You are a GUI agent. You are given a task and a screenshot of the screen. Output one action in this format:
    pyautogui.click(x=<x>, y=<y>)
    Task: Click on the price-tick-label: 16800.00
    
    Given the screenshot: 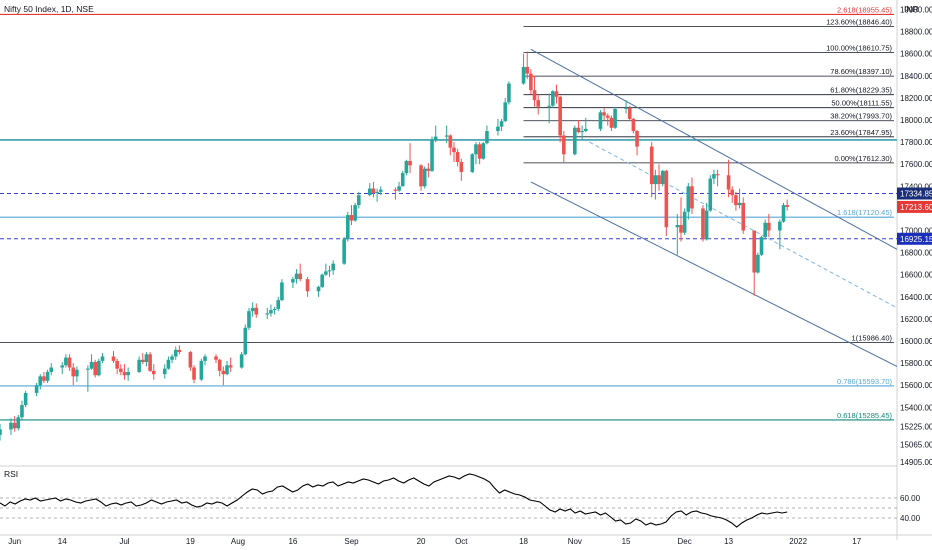 What is the action you would take?
    pyautogui.click(x=916, y=253)
    